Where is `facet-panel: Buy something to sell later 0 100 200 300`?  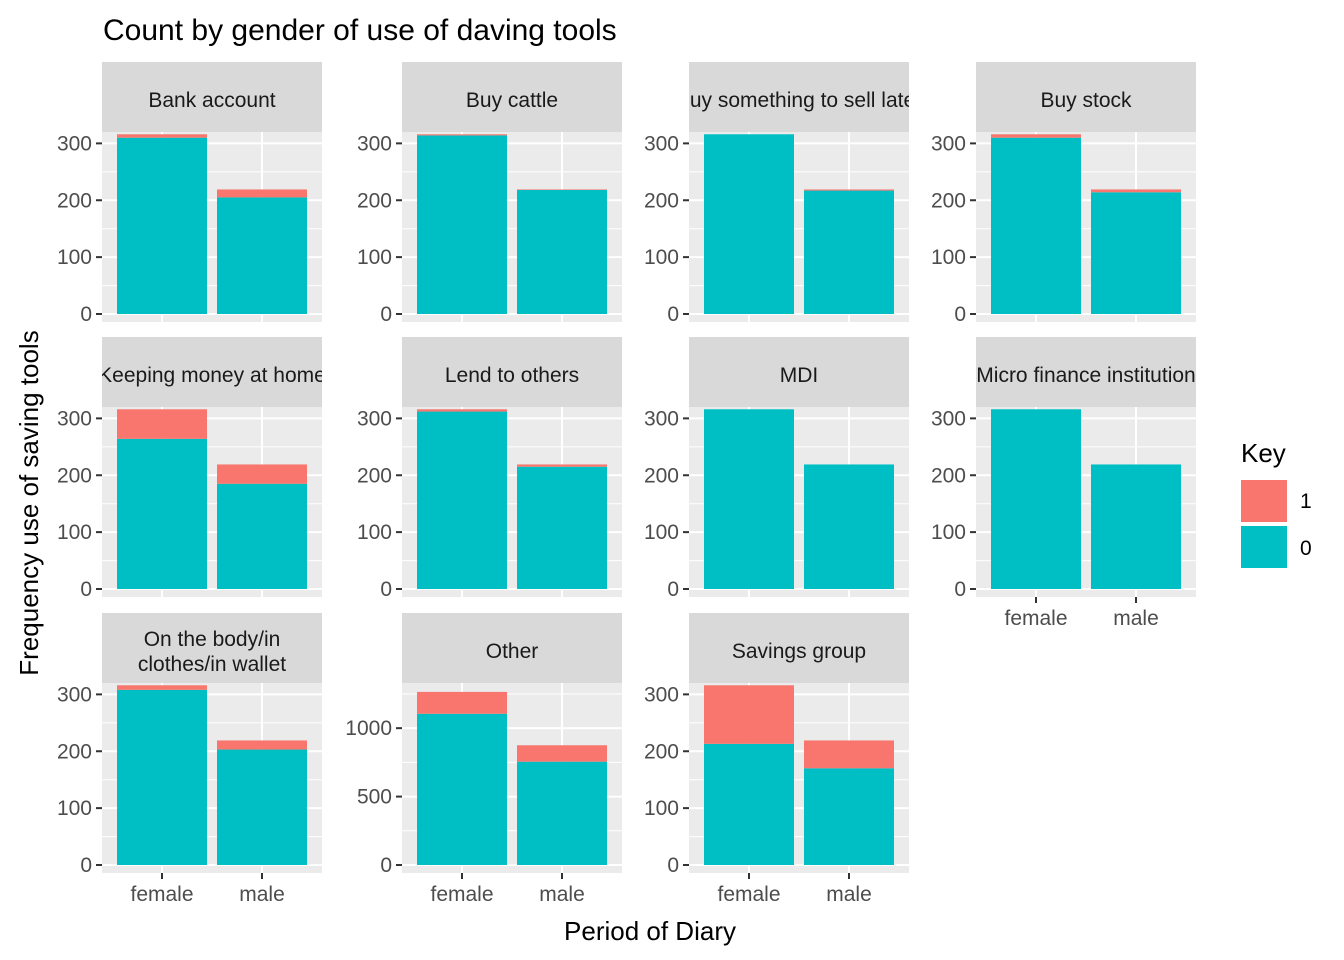
facet-panel: Buy something to sell later 0 100 200 300 is located at coordinates (783, 194).